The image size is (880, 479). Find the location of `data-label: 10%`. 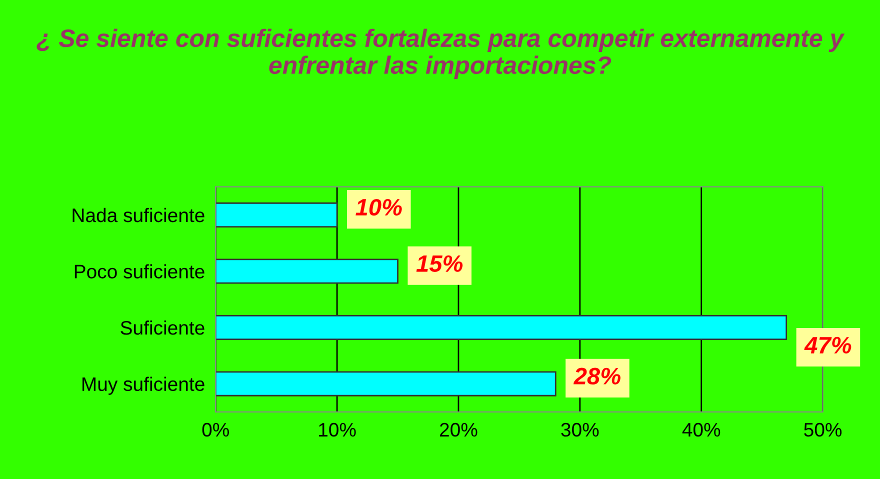

data-label: 10% is located at coordinates (379, 207).